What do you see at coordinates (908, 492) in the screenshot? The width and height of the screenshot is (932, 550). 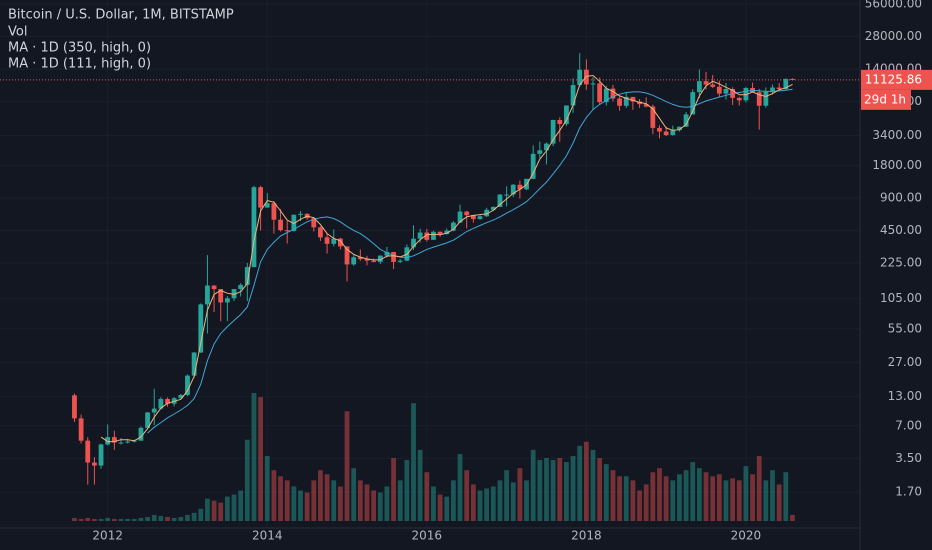 I see `y-tick-label: 1.70` at bounding box center [908, 492].